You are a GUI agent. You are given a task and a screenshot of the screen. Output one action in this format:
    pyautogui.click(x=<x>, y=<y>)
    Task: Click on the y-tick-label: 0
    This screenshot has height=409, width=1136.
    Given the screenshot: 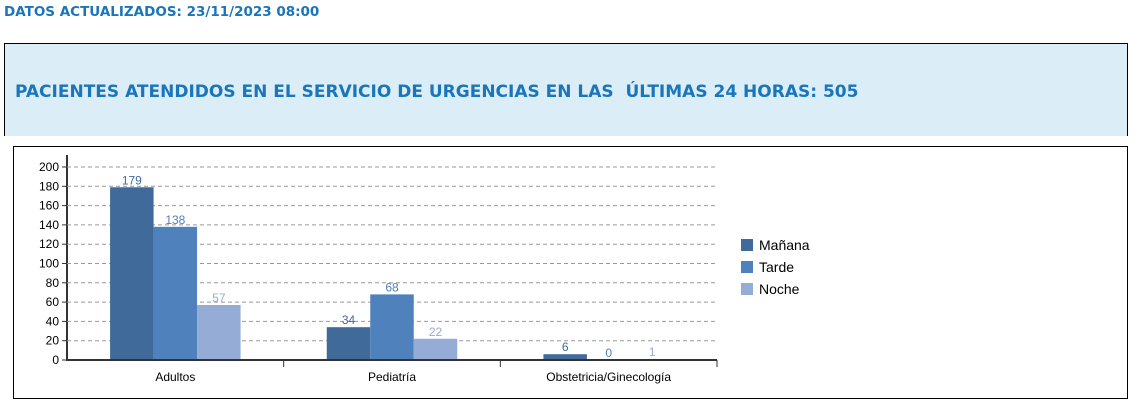 What is the action you would take?
    pyautogui.click(x=55, y=360)
    